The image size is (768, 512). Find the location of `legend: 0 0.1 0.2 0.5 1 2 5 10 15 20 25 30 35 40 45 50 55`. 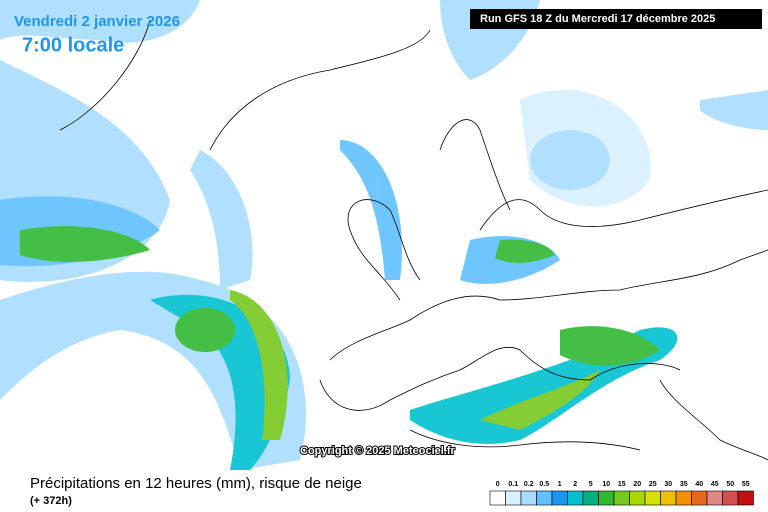

legend: 0 0.1 0.2 0.5 1 2 5 10 15 20 25 30 35 40 45 50 55 is located at coordinates (621, 493).